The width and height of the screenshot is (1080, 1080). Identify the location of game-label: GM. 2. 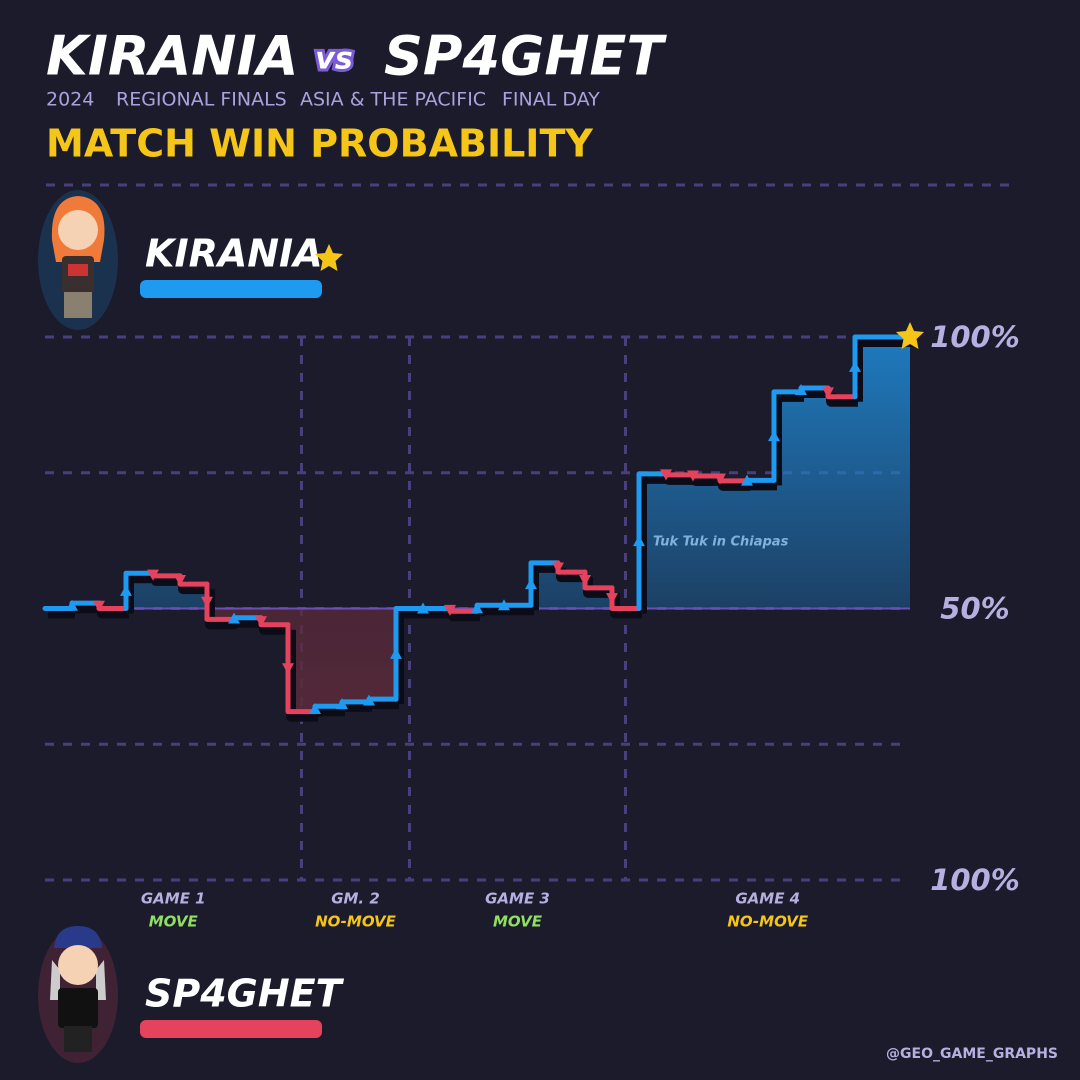
(355, 899).